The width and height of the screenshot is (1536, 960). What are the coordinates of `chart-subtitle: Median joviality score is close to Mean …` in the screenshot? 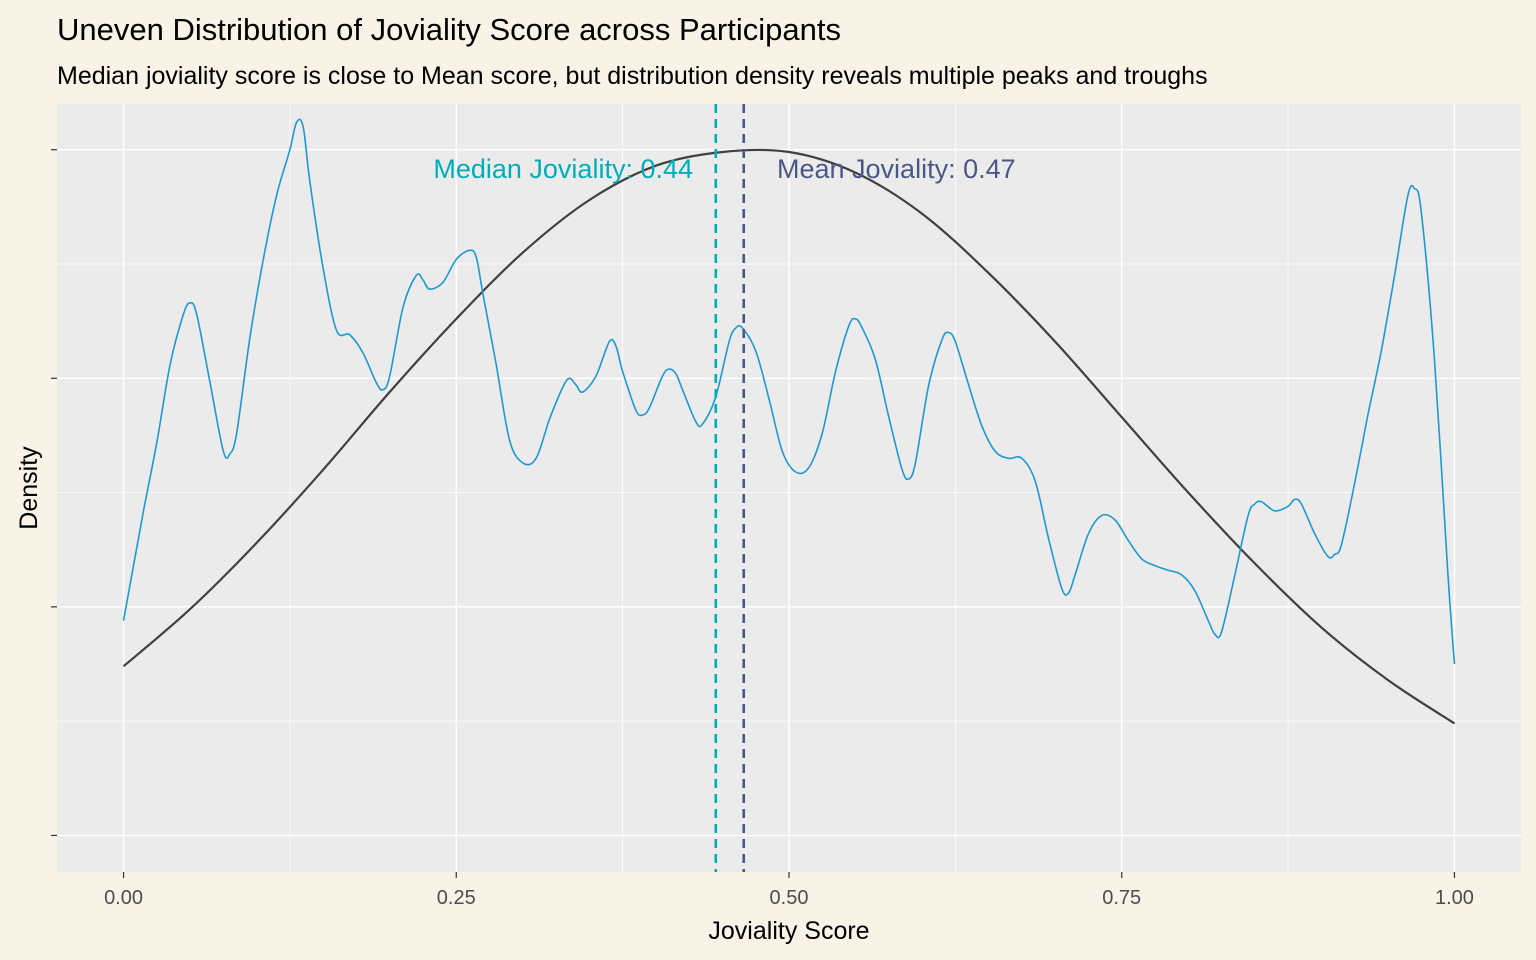 It's located at (632, 76).